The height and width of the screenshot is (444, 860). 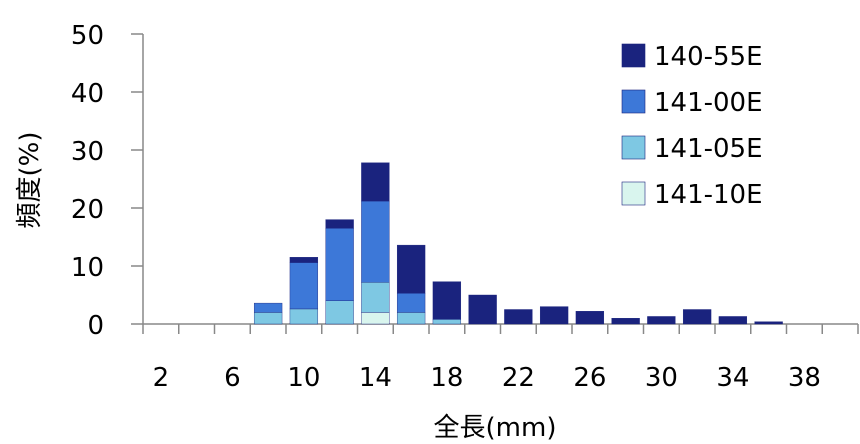 I want to click on y-axis-title: 頻度(%), so click(x=30, y=180).